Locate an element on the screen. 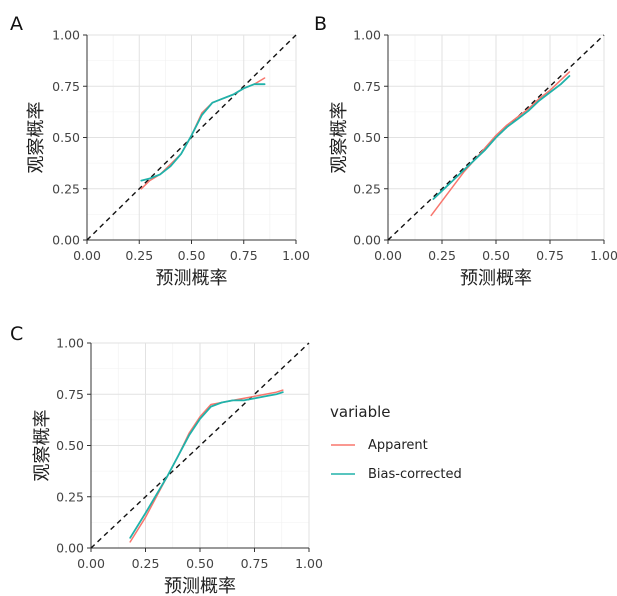  series-line-bias-corrected-a is located at coordinates (202, 132).